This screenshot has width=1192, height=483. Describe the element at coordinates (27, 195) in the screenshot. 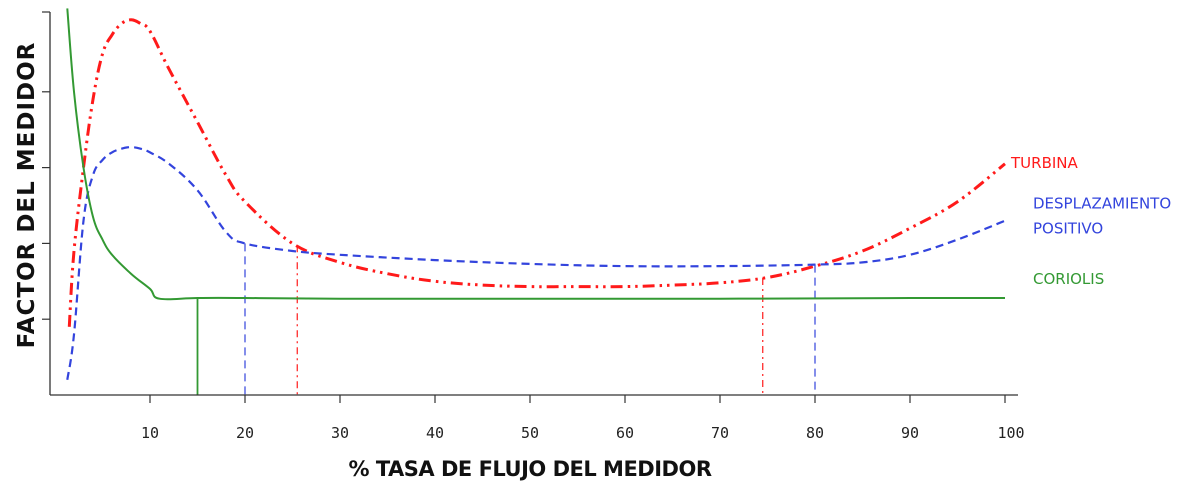

I see `y-axis-label: FACTOR DEL MEDIDOR` at that location.